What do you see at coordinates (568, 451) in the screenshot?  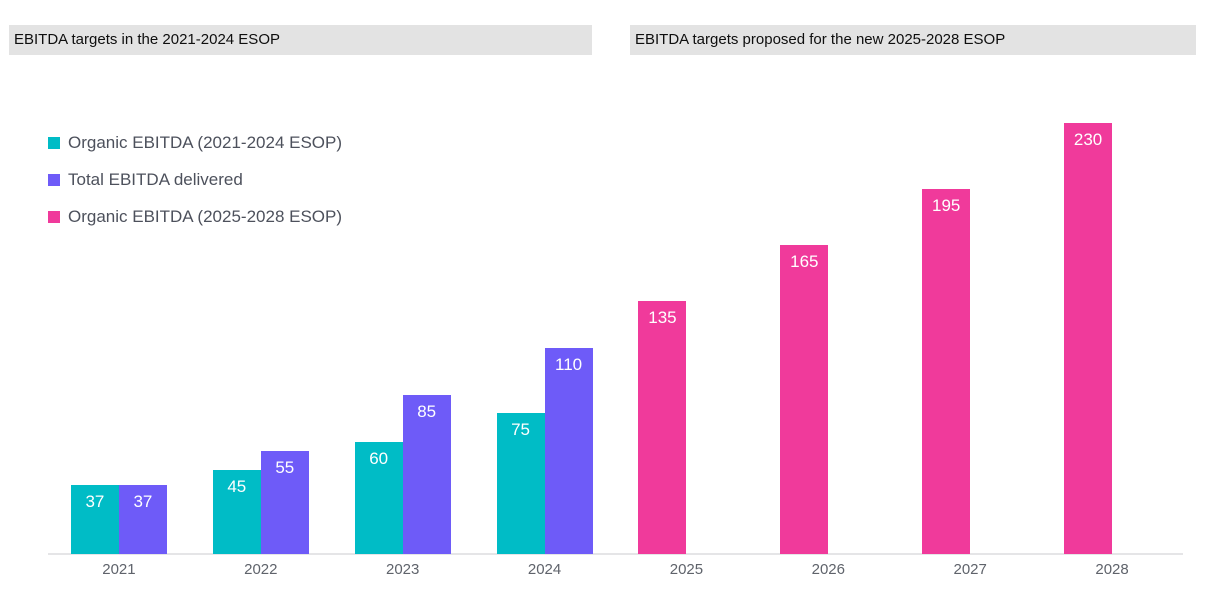 I see `bar: 110` at bounding box center [568, 451].